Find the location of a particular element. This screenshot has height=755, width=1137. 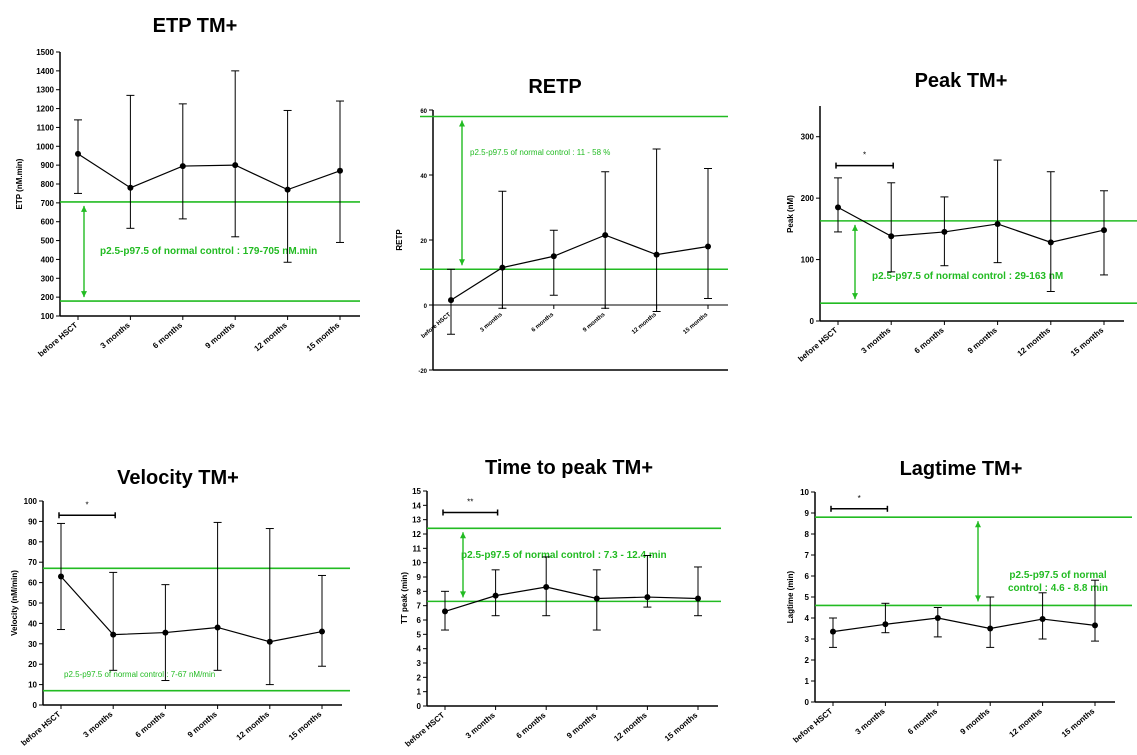

y-tick-label: 1000 is located at coordinates (45, 146).